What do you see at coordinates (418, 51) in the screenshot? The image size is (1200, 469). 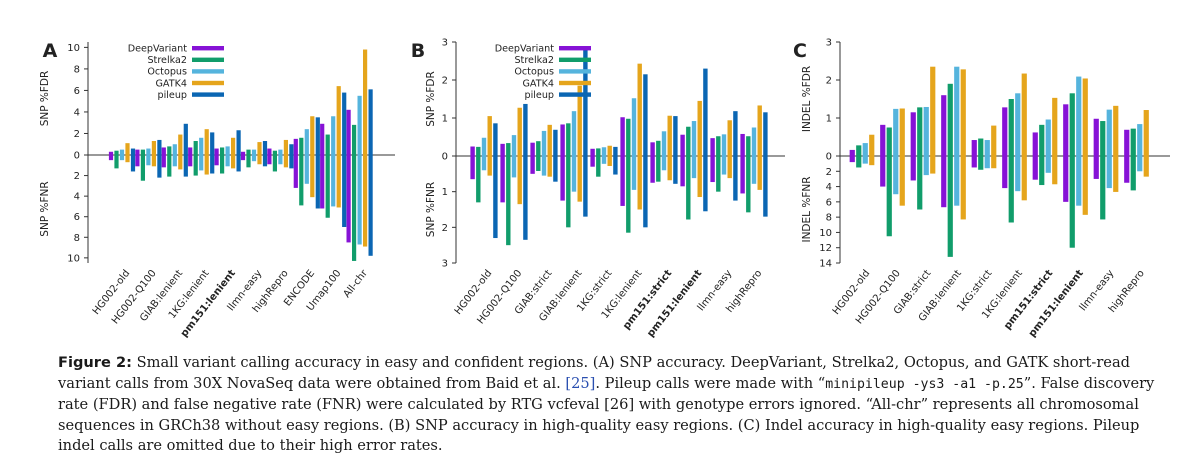 I see `panel-label-b: B` at bounding box center [418, 51].